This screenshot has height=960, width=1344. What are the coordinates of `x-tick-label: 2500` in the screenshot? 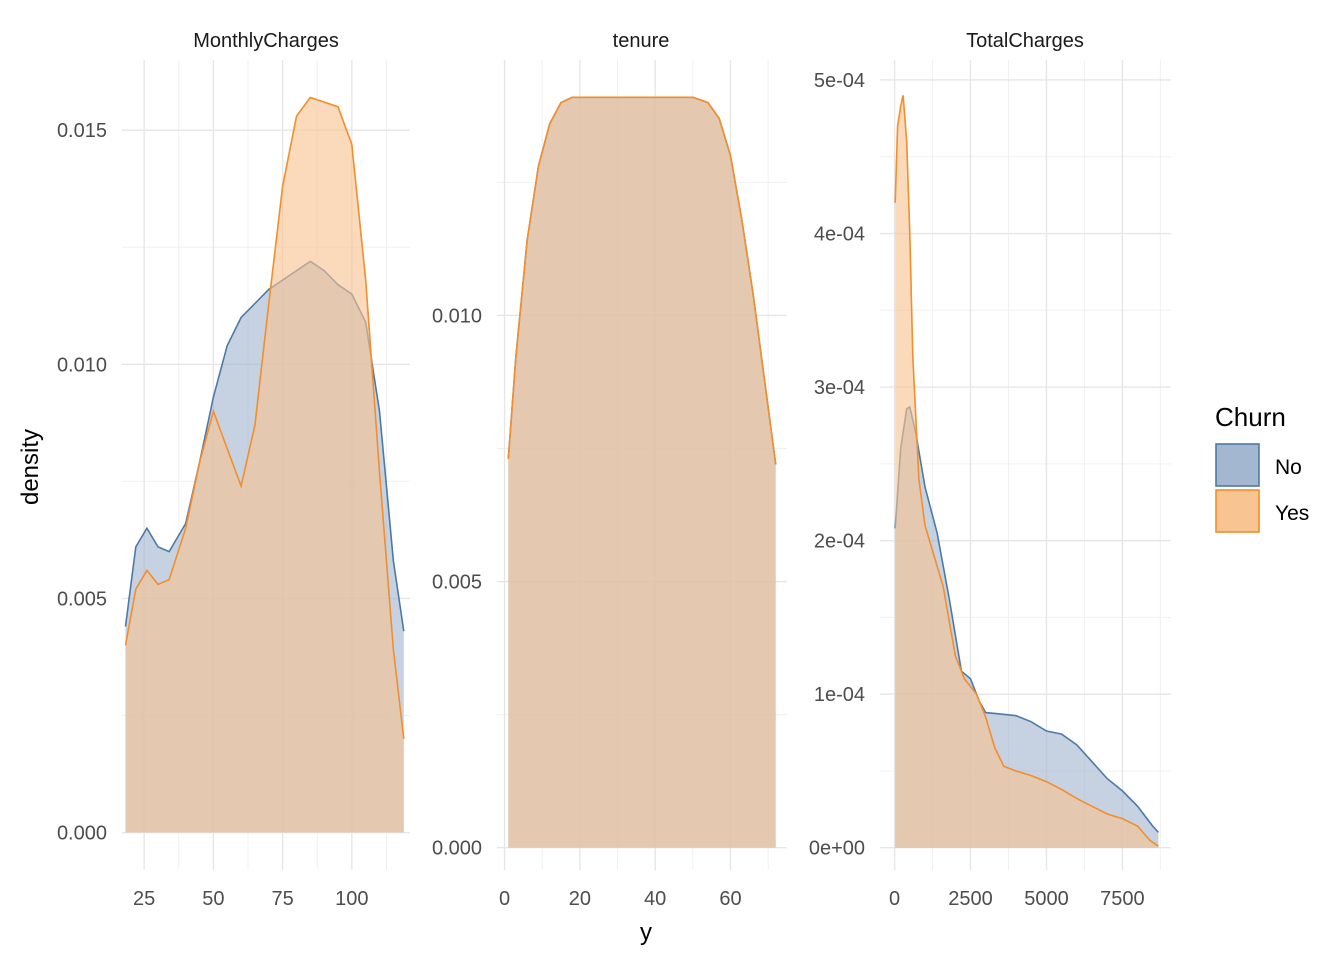 It's located at (970, 899).